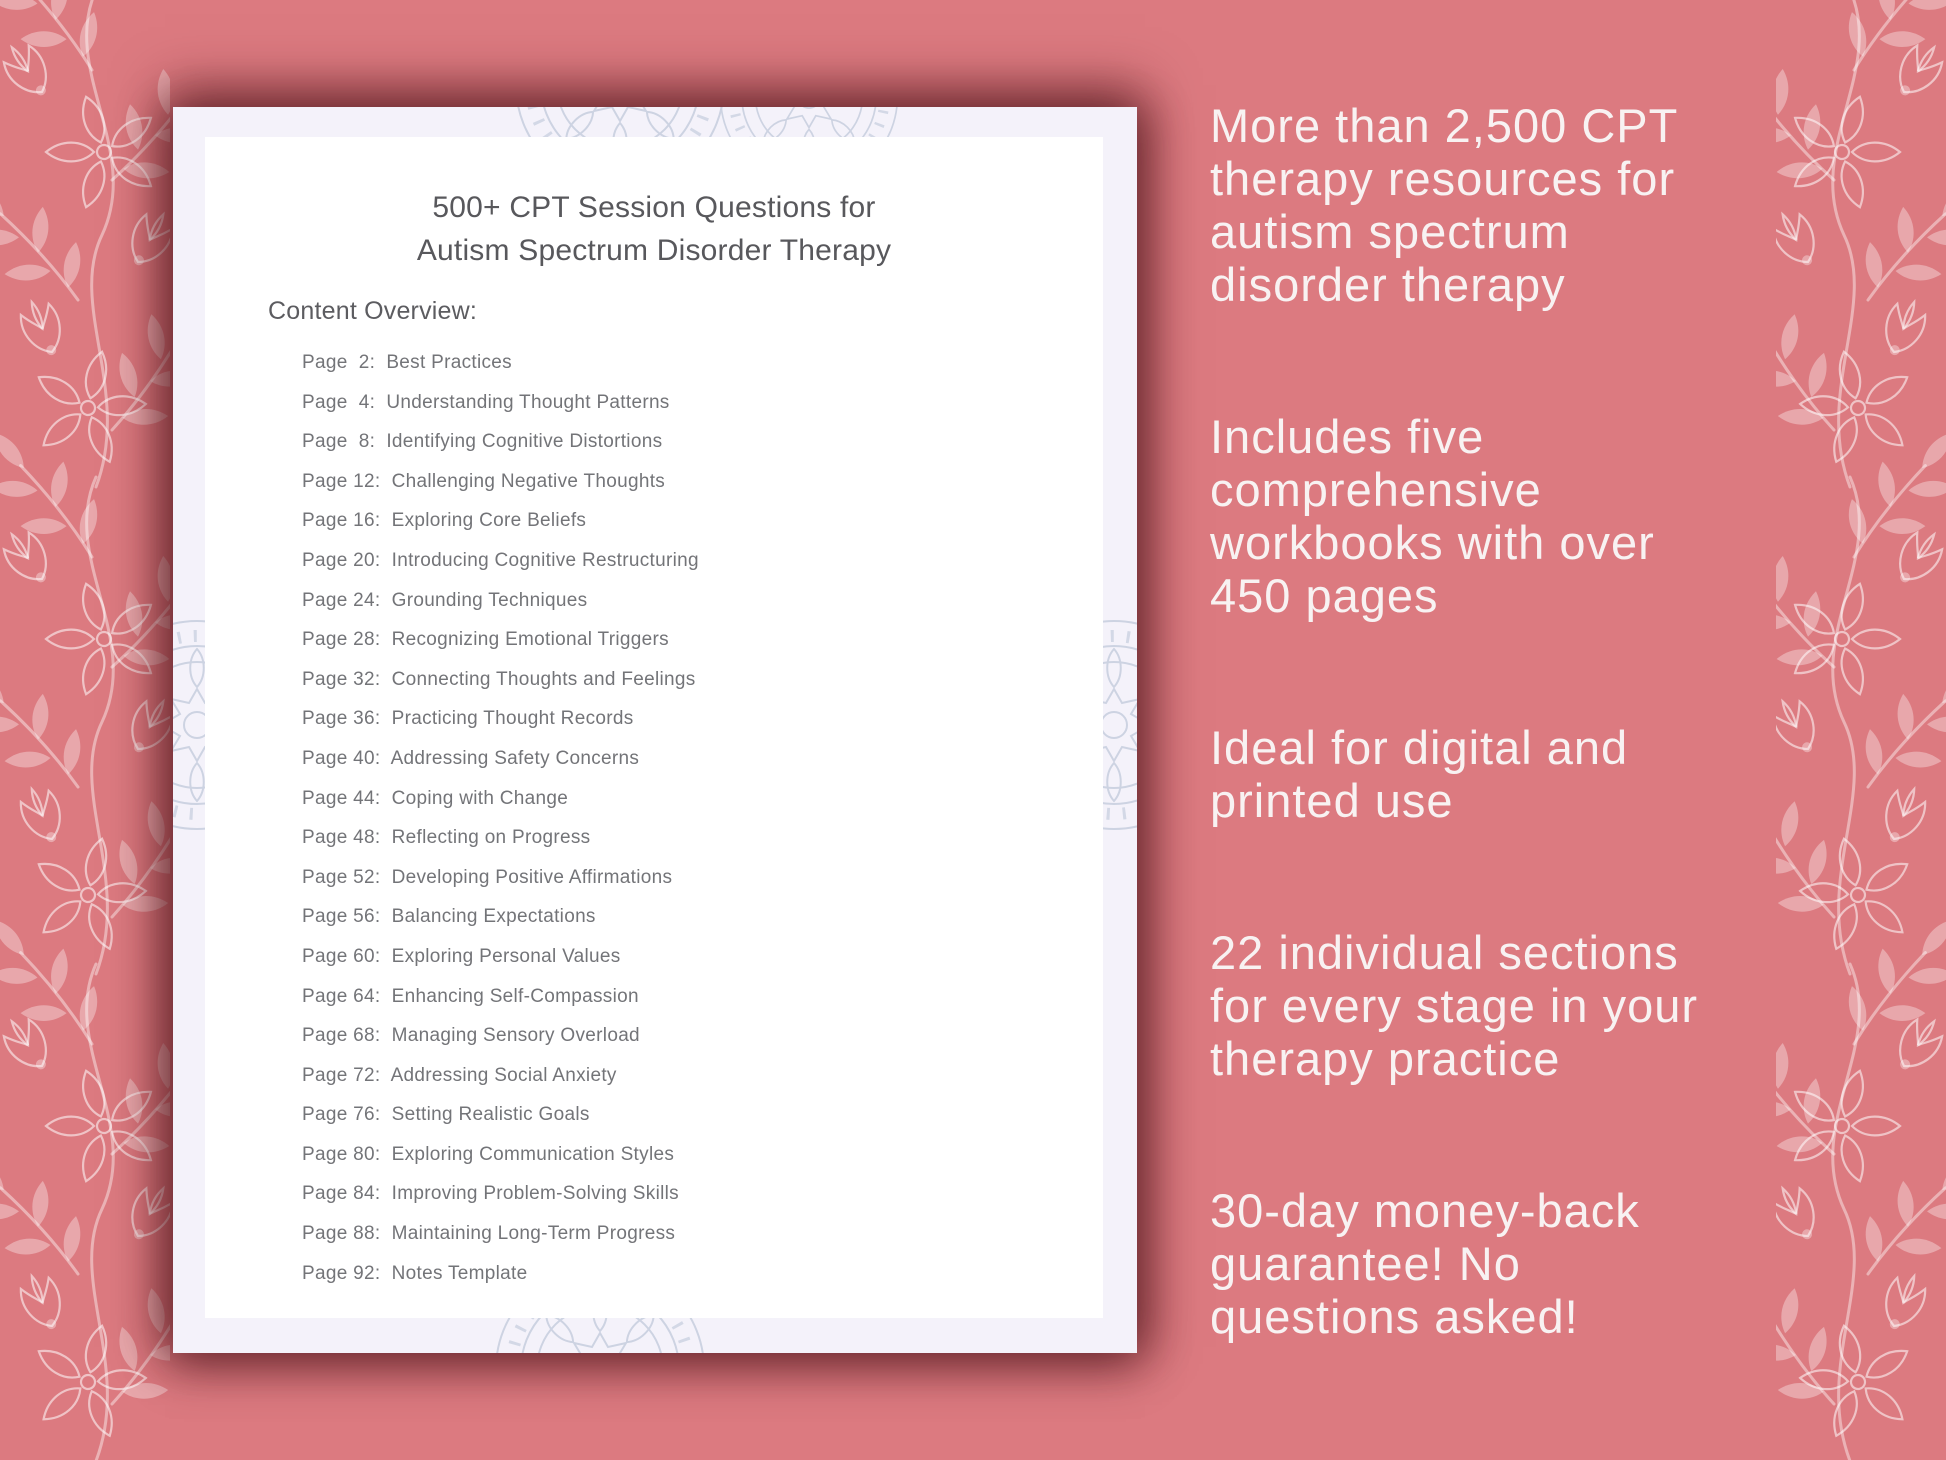 The image size is (1946, 1460). Describe the element at coordinates (470, 996) in the screenshot. I see `toc-item: Page 64: Enhancing Self-Compassion` at that location.